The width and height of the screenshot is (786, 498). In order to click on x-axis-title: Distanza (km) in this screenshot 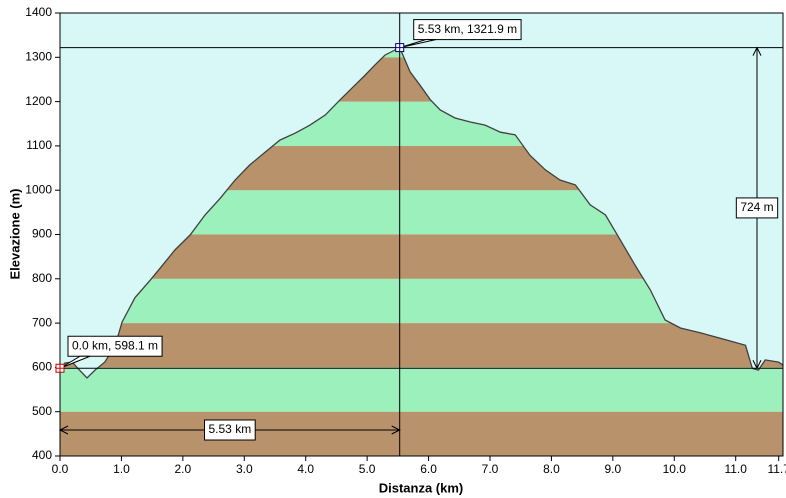, I will do `click(421, 487)`.